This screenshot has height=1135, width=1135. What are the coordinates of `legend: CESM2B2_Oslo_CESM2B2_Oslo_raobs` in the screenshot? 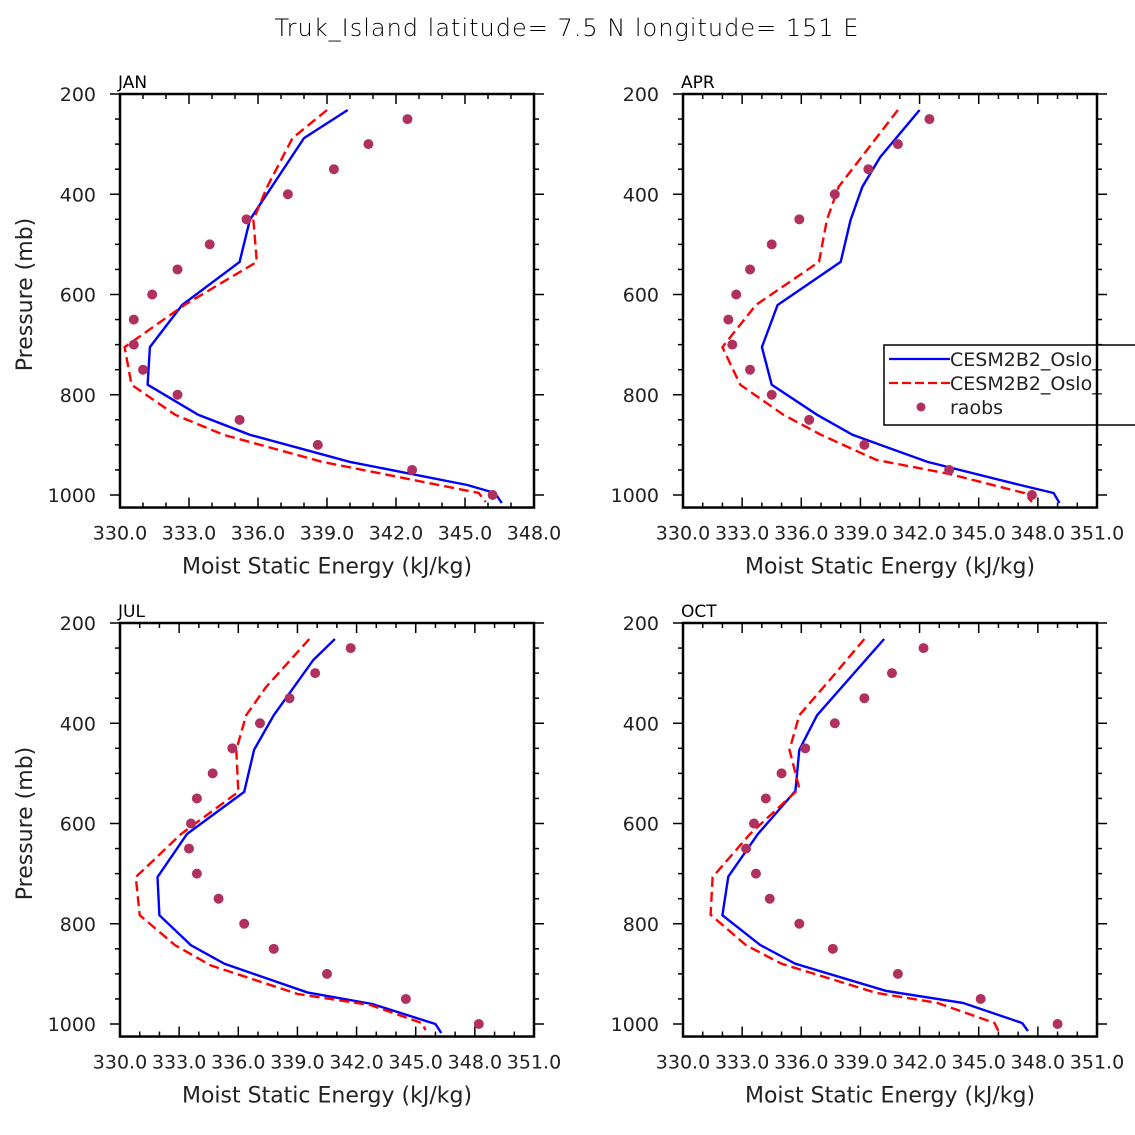 It's located at (1009, 385).